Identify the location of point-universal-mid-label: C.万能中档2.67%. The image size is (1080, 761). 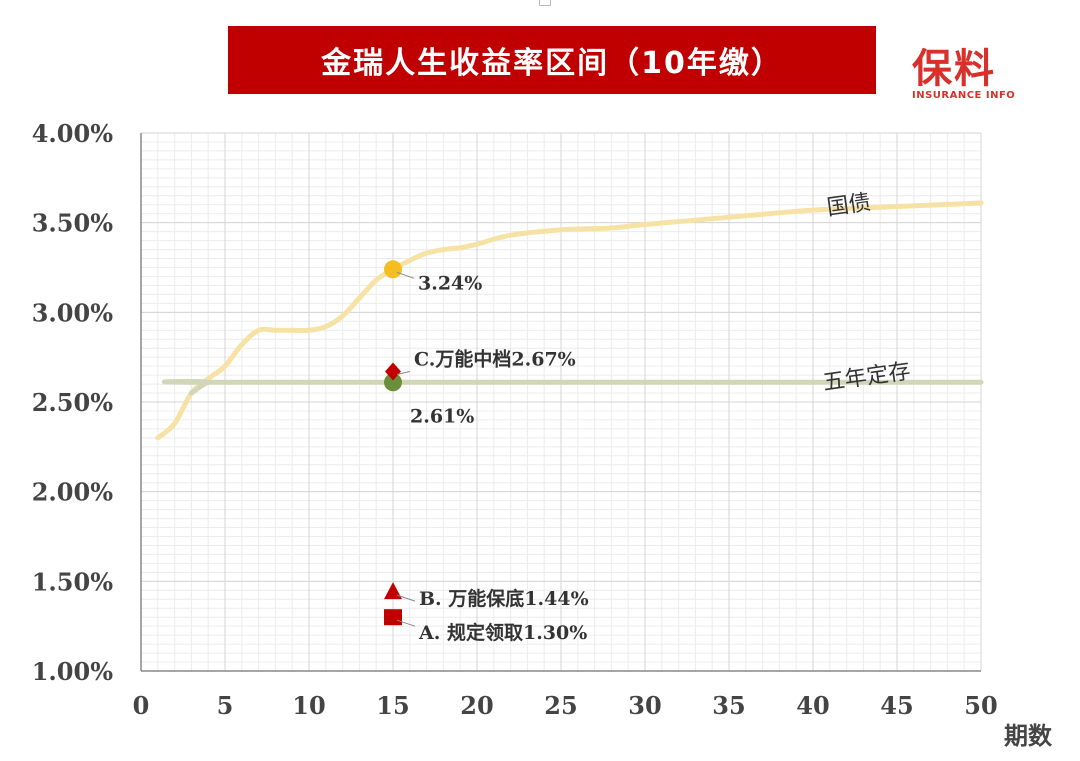
(495, 359).